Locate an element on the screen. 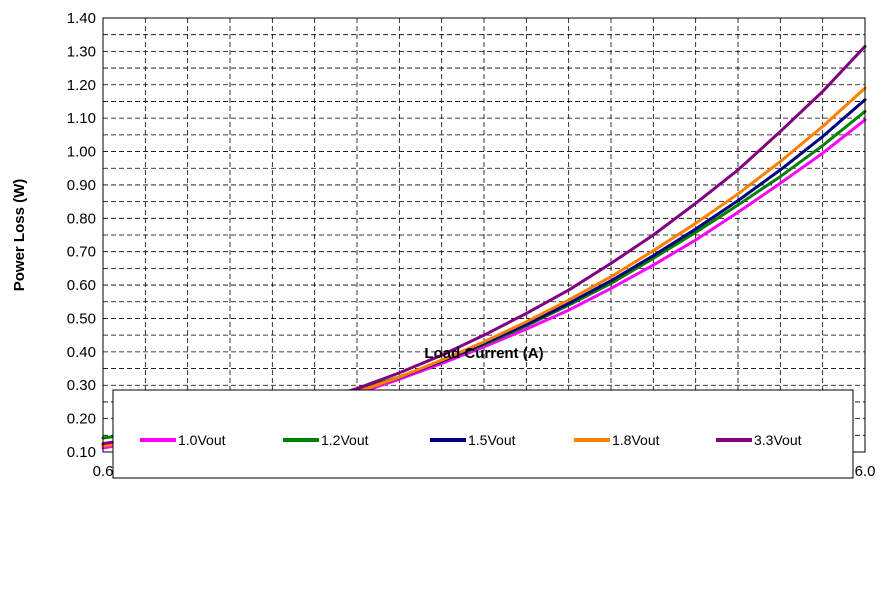 The width and height of the screenshot is (881, 604). y-tick-label: 1.20 is located at coordinates (81, 85).